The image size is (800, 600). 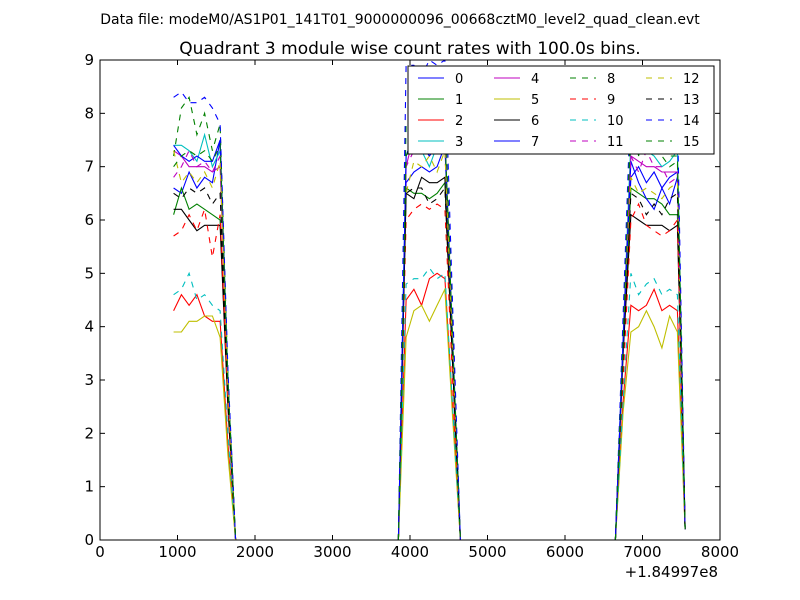 I want to click on legend-label-12: 12, so click(x=691, y=79).